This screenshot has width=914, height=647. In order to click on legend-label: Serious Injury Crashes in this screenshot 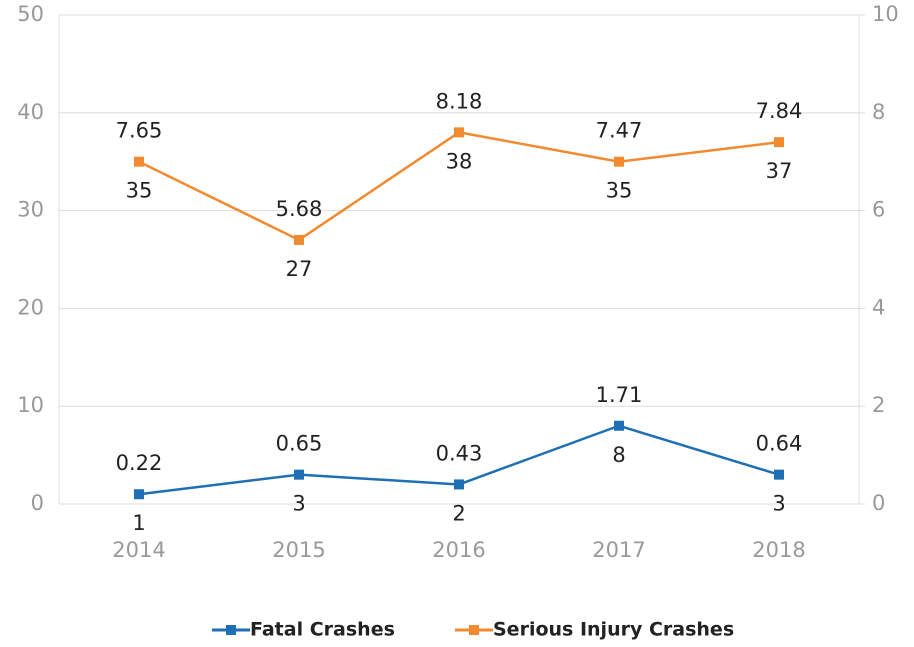, I will do `click(613, 630)`.